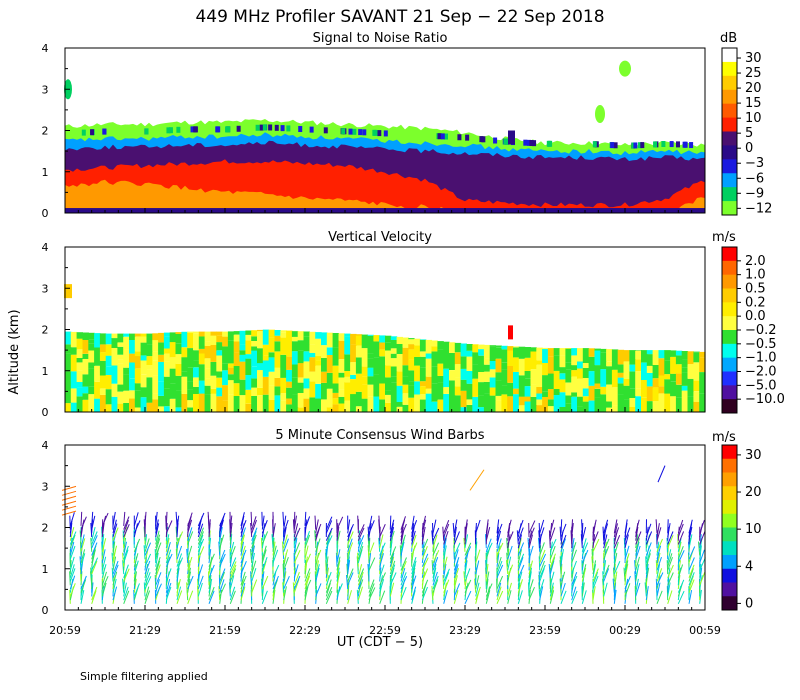 The image size is (800, 700). Describe the element at coordinates (755, 302) in the screenshot. I see `colorbar-label: 0.2` at that location.